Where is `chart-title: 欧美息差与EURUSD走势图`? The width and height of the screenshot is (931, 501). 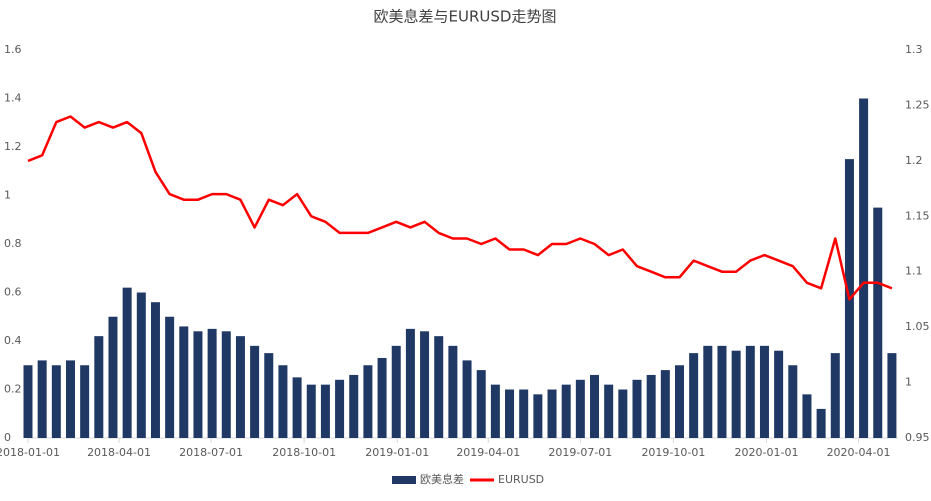
chart-title: 欧美息差与EURUSD走势图 is located at coordinates (465, 17).